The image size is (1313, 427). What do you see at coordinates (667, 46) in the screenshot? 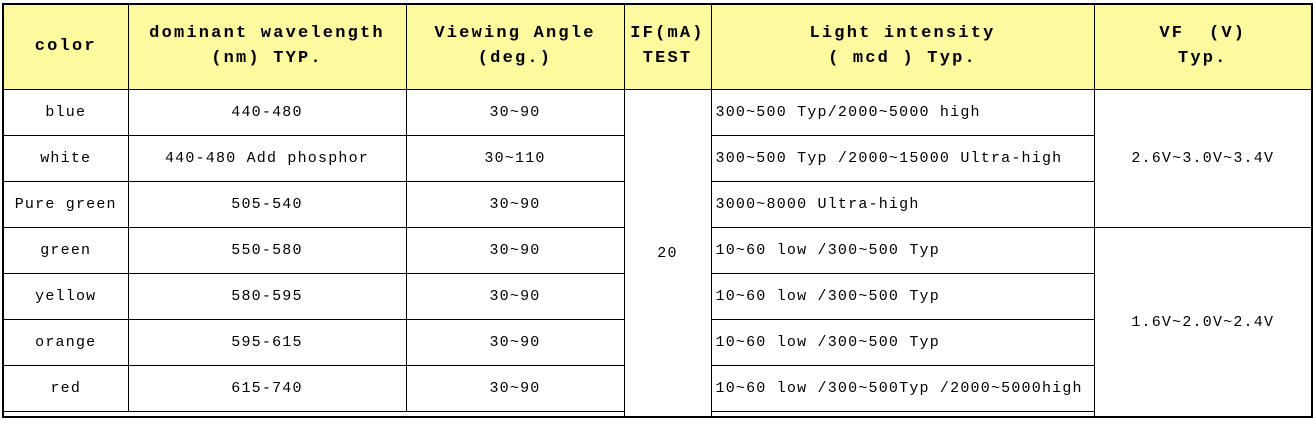
I see `column-header-if-test: IF(mA) TEST` at bounding box center [667, 46].